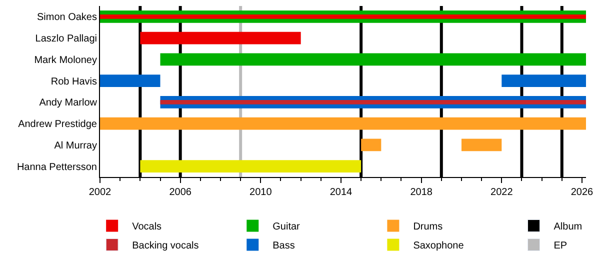 Image resolution: width=600 pixels, height=265 pixels. Describe the element at coordinates (65, 60) in the screenshot. I see `y-tick-label: Mark Moloney` at that location.